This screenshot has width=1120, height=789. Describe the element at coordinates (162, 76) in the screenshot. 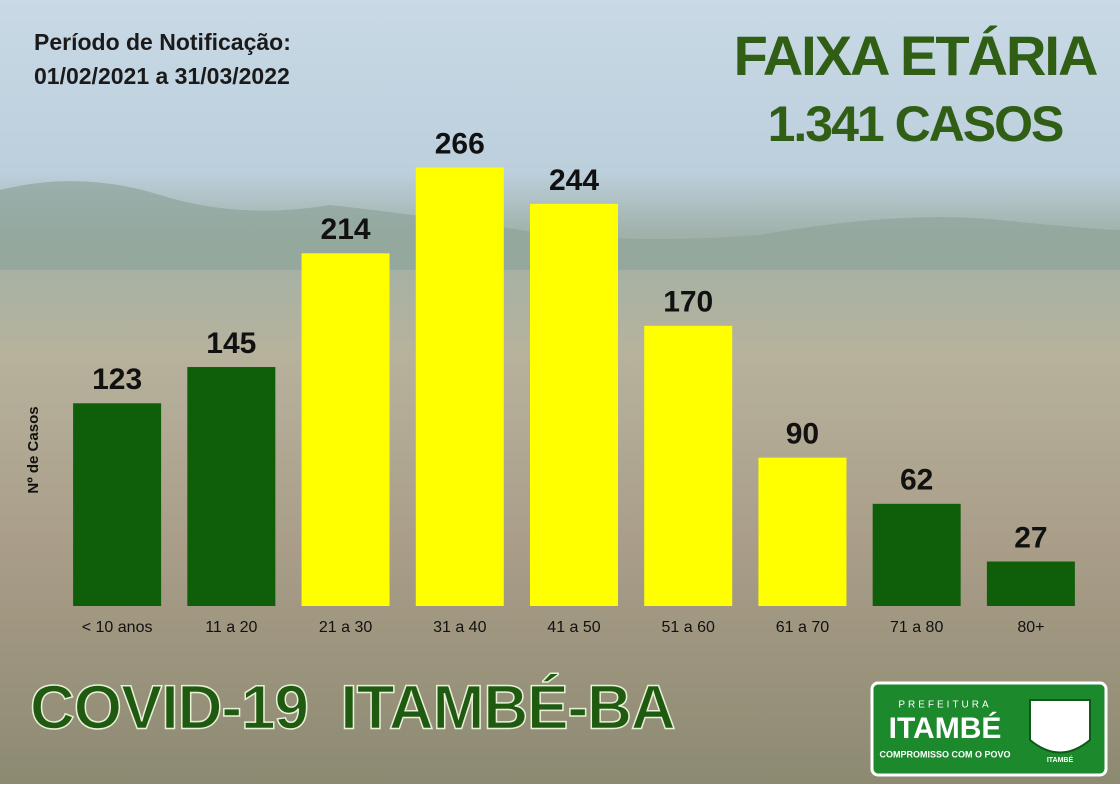

I see `period: 01/02/2021 a 31/03/2022` at that location.